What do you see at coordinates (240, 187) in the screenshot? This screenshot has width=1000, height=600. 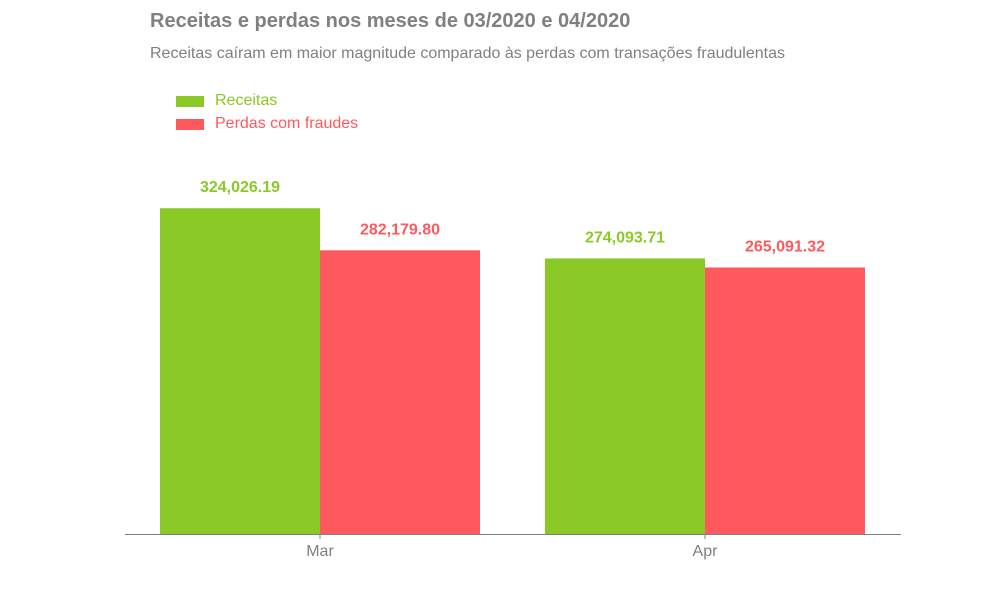 I see `data-label-receitas-mar: 324,026.19` at bounding box center [240, 187].